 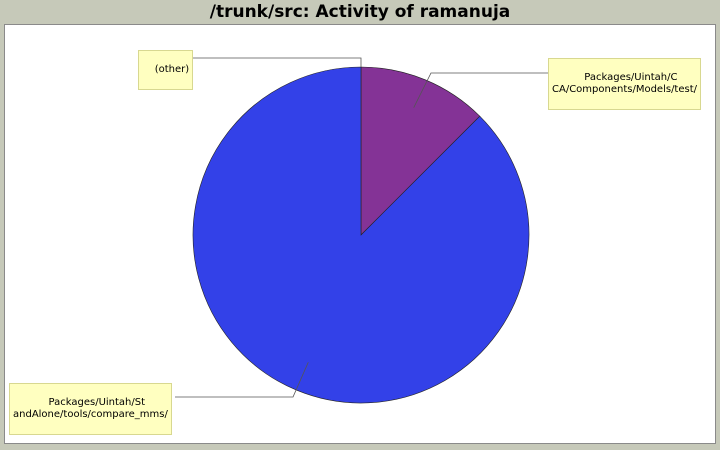 What do you see at coordinates (360, 12) in the screenshot?
I see `chart-title: /trunk/src: Activity of ramanuja` at bounding box center [360, 12].